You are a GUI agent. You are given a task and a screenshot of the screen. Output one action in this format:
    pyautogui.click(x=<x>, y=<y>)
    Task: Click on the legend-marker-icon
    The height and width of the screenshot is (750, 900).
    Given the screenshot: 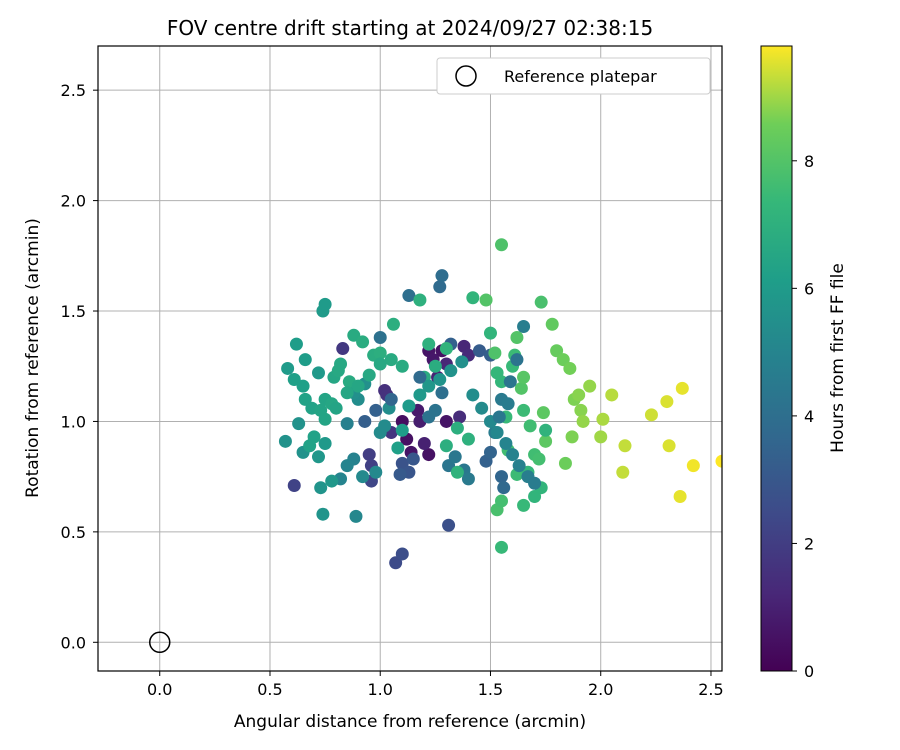 What is the action you would take?
    pyautogui.click(x=466, y=76)
    